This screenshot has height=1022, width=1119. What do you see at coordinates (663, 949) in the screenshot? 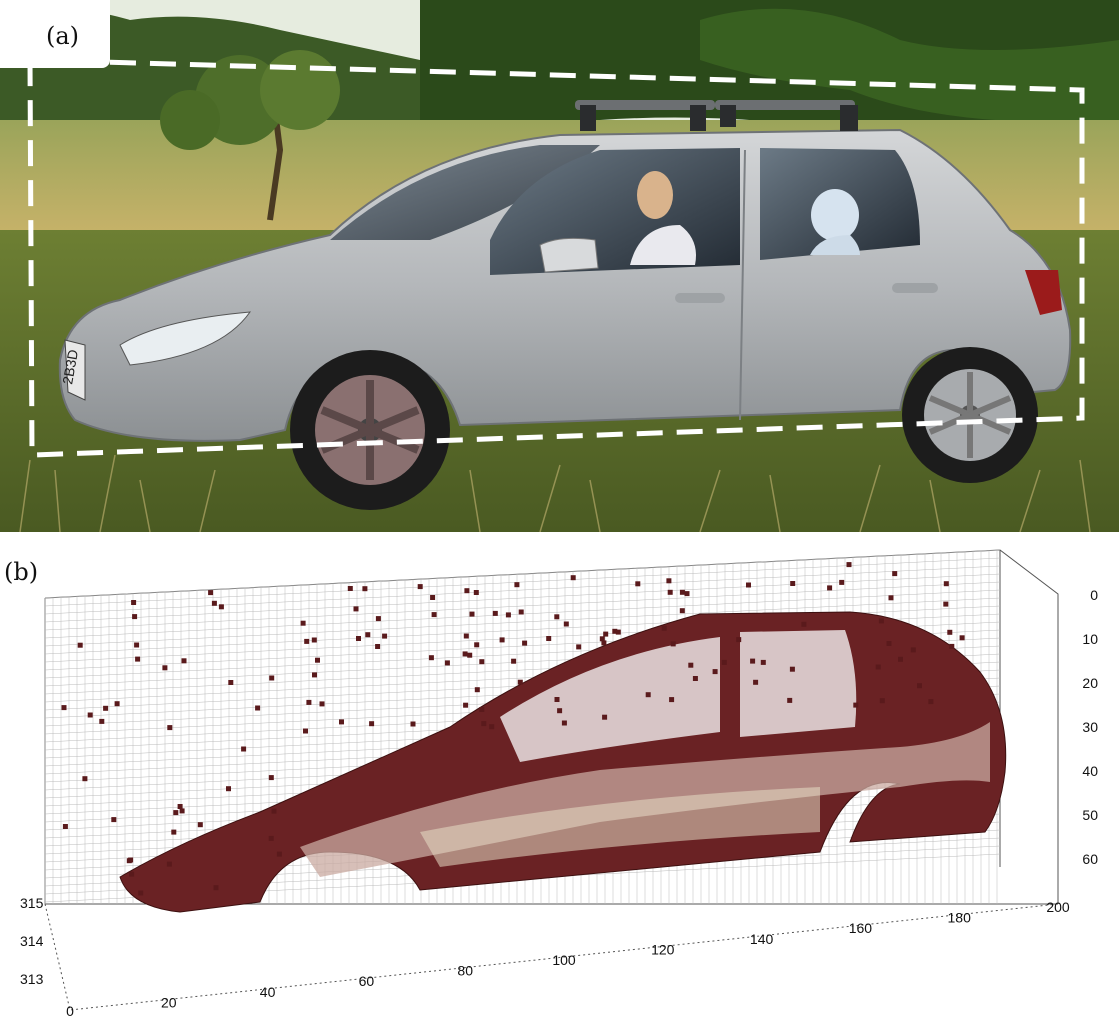
I see `x-tick-label: 120` at bounding box center [663, 949].